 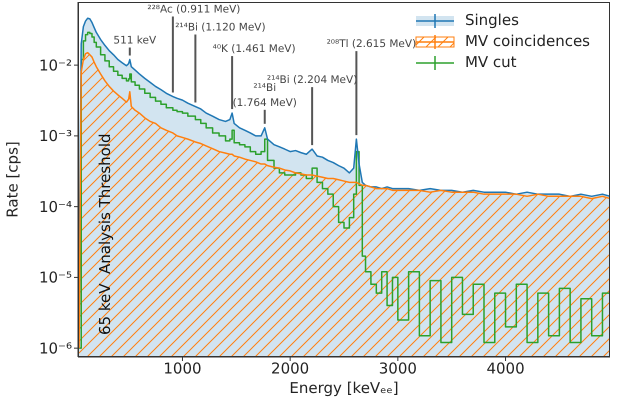 I want to click on y-tick-label: 10⁻⁶, so click(x=55, y=348).